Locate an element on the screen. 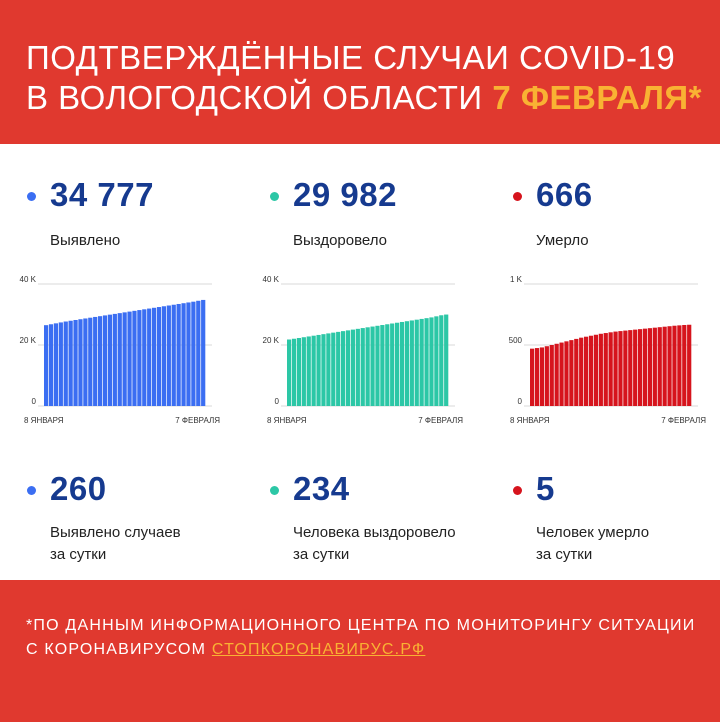  title-date: 7 ФЕВРАЛЯ* is located at coordinates (597, 97).